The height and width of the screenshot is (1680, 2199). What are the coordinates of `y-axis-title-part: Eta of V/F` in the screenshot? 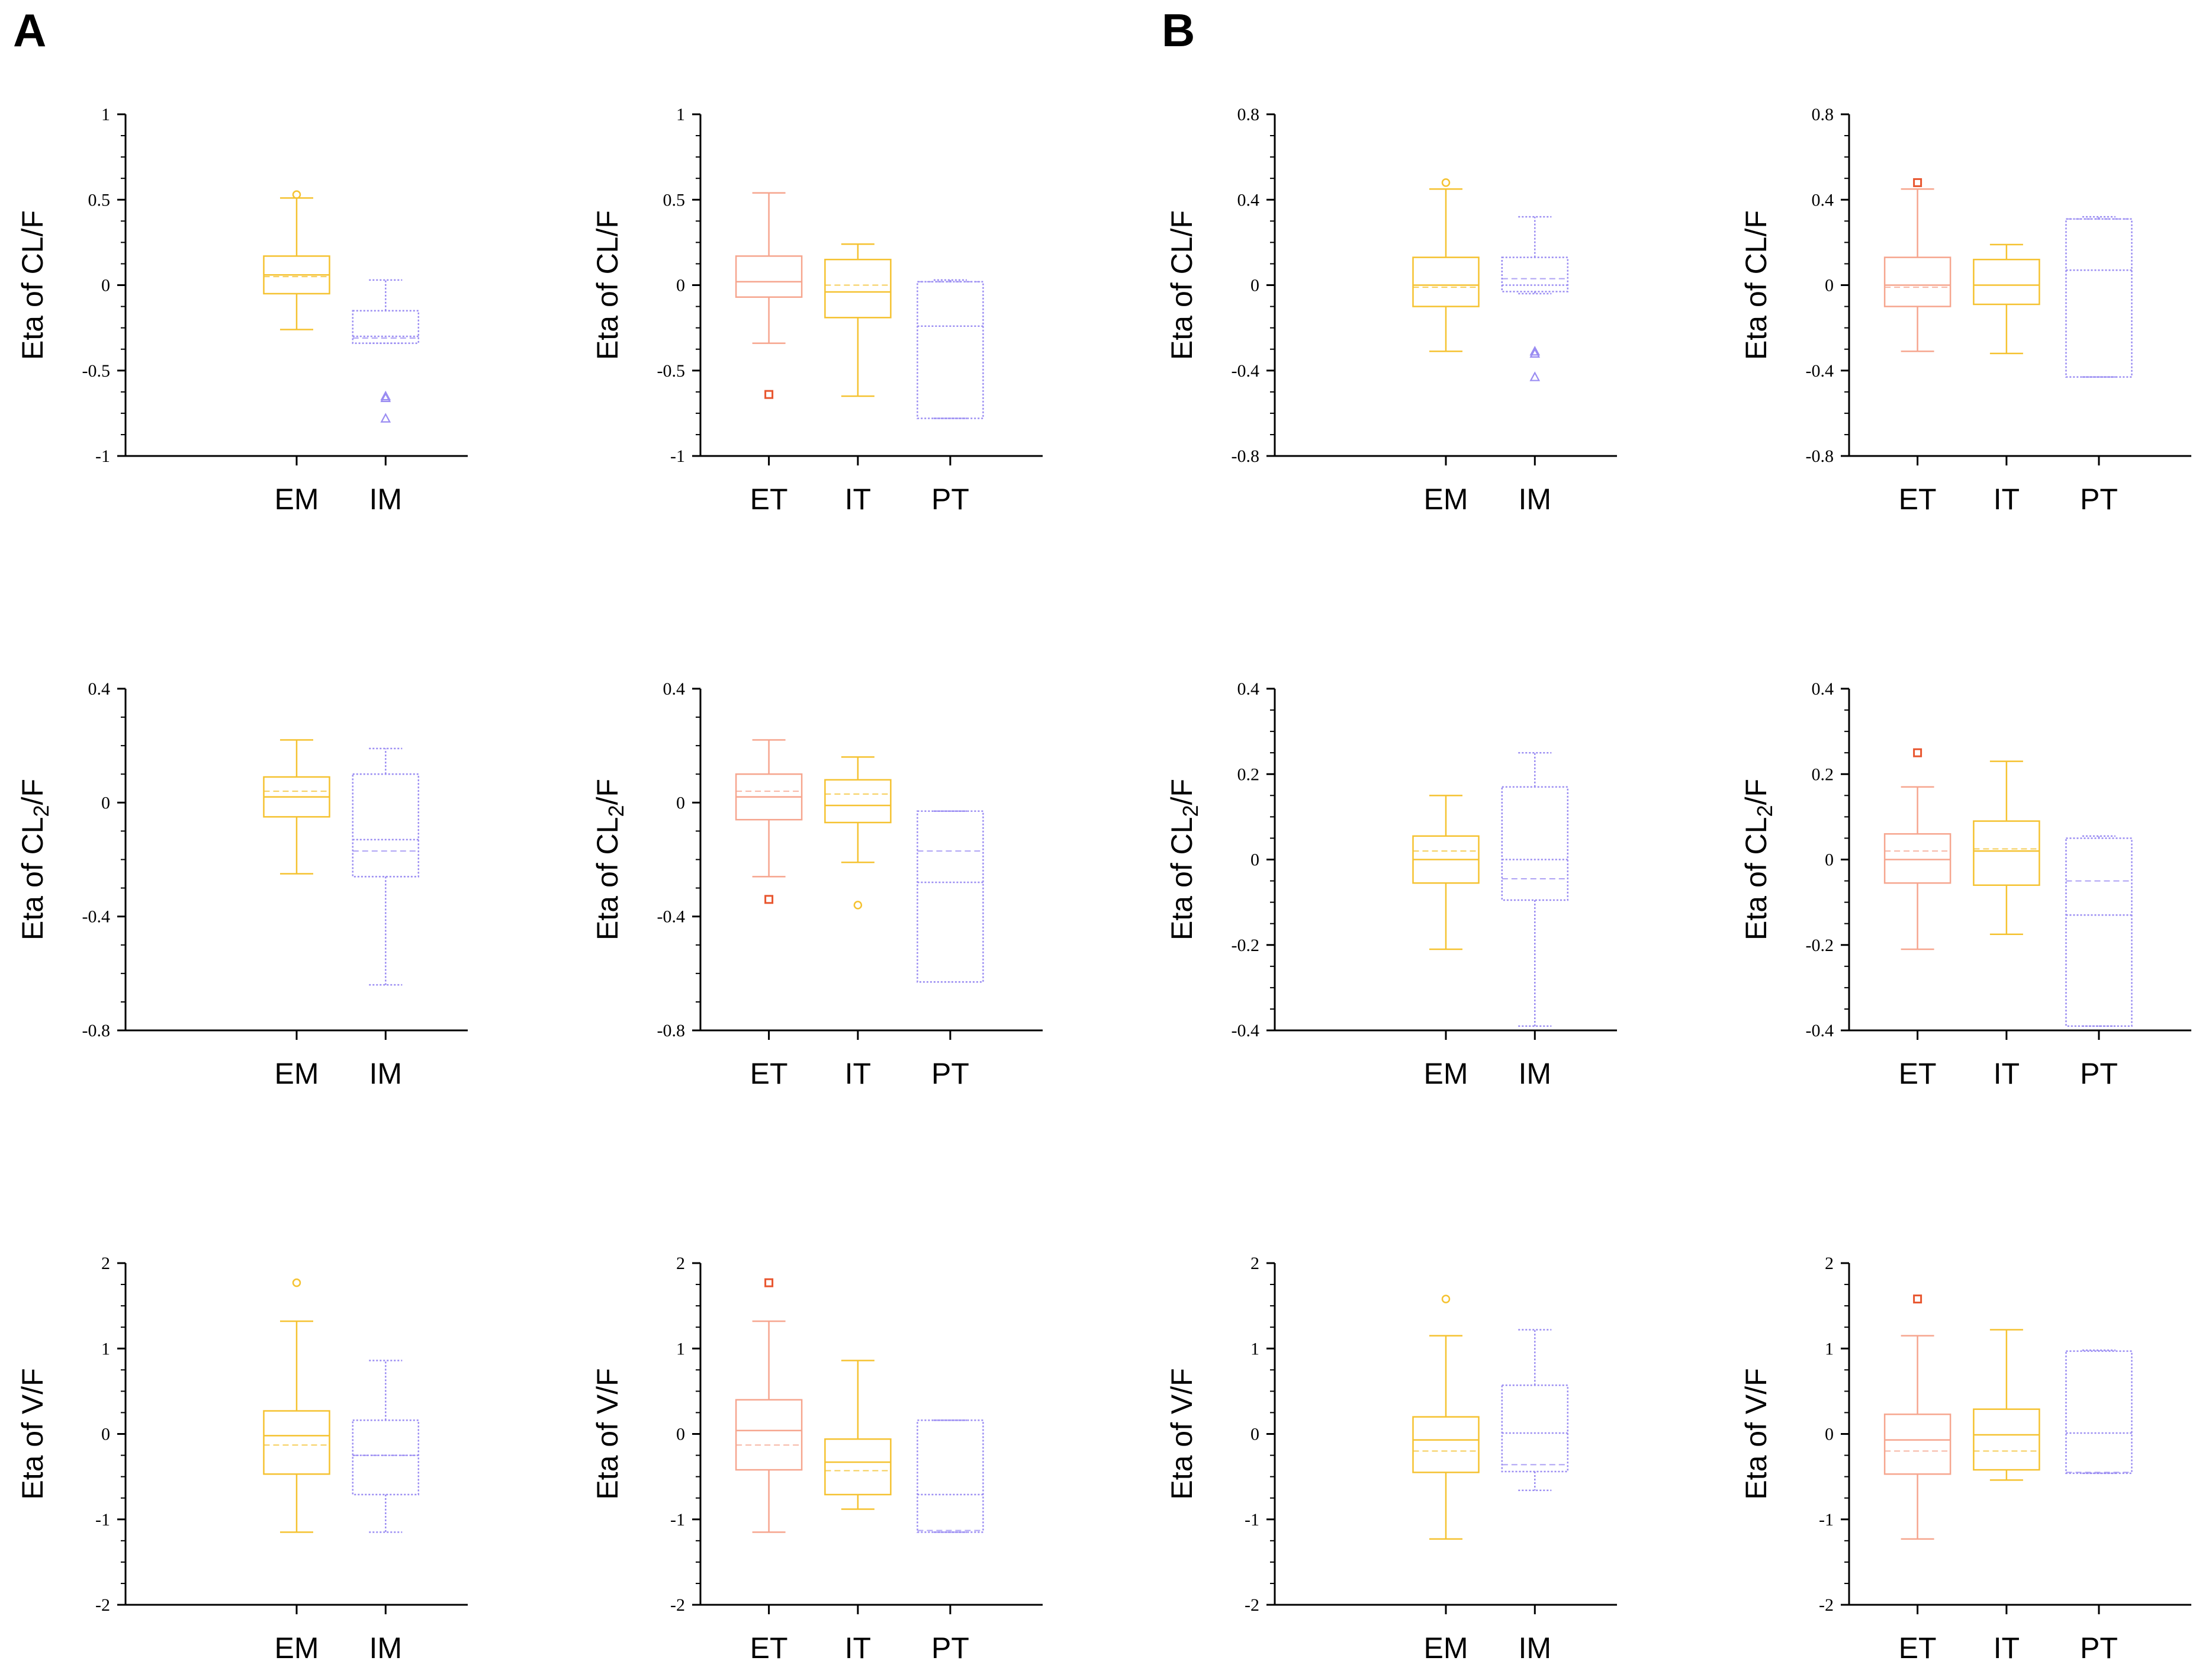 It's located at (1181, 1433).